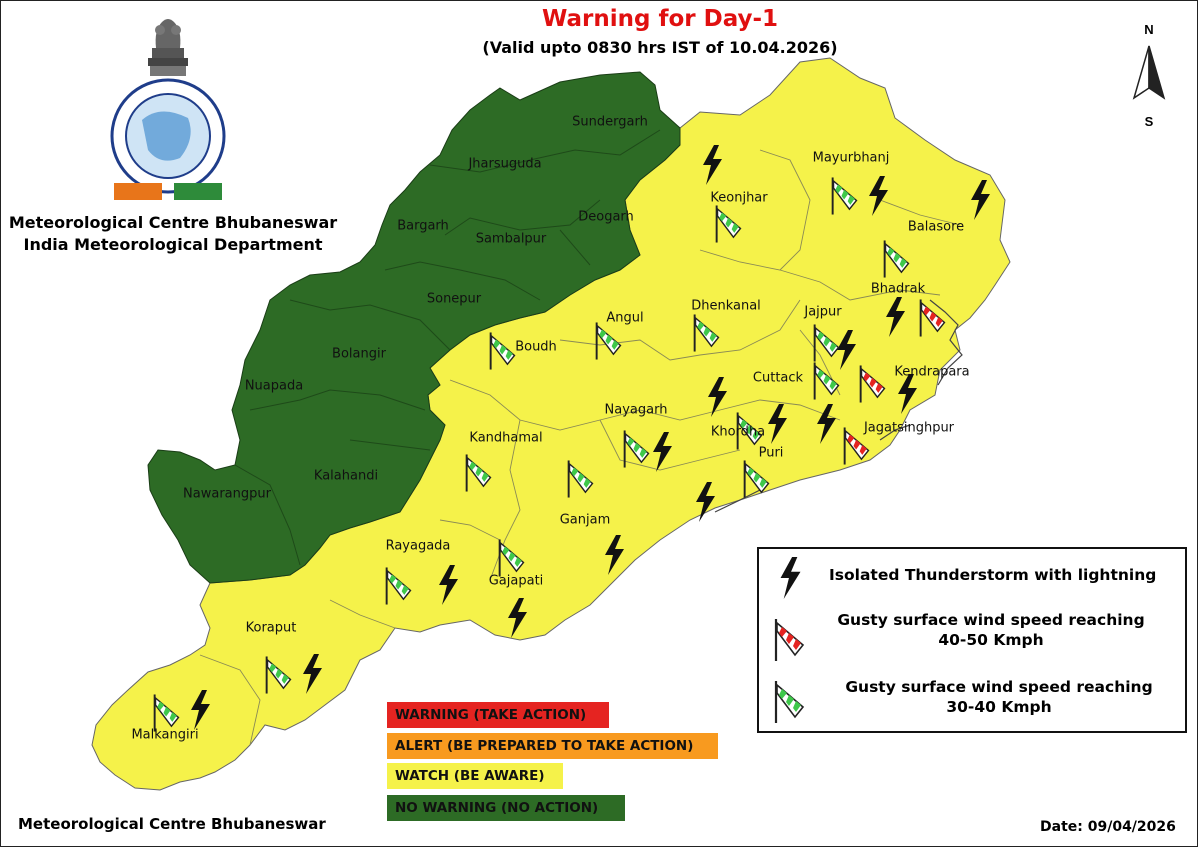  I want to click on district-label-bolangir: Bolangir, so click(359, 354).